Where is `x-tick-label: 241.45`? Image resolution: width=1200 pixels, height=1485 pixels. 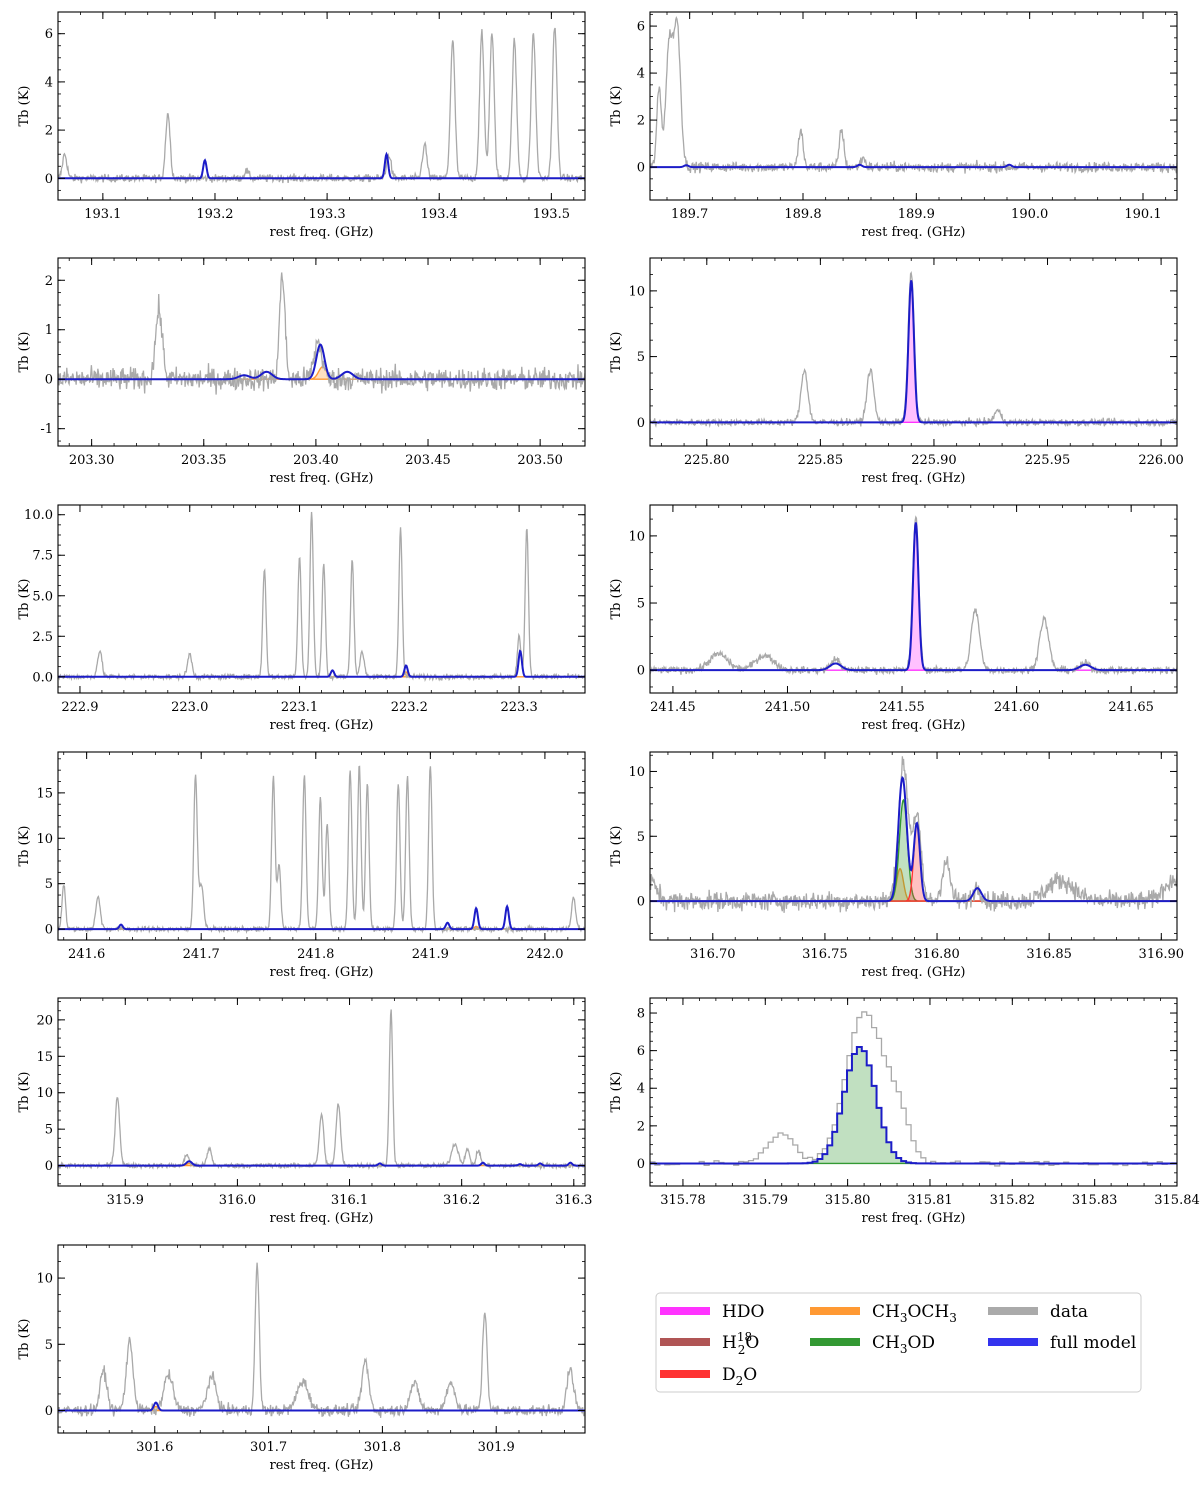 x-tick-label: 241.45 is located at coordinates (673, 707).